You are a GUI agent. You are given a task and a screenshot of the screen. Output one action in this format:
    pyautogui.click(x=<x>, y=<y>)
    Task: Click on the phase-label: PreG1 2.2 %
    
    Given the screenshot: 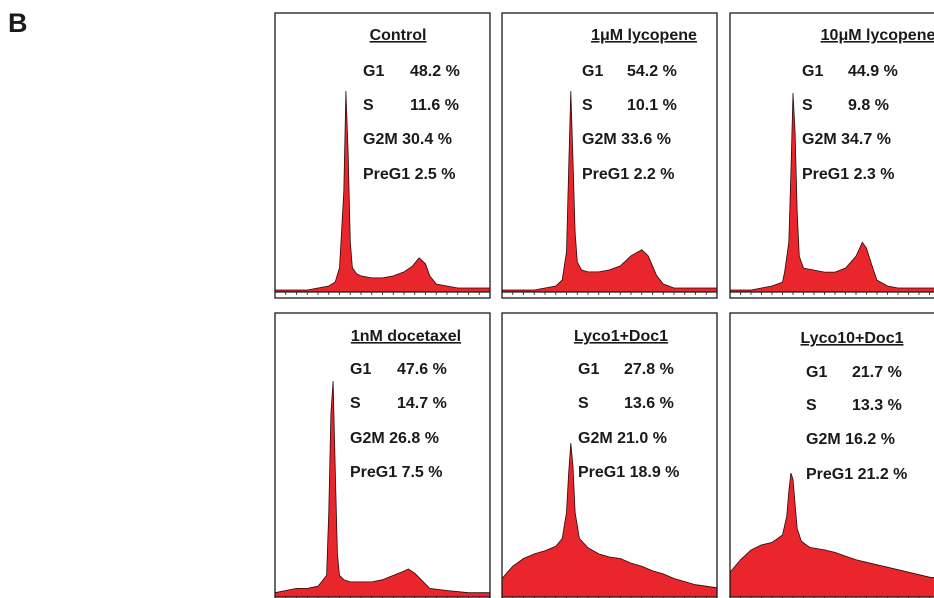 What is the action you would take?
    pyautogui.click(x=628, y=174)
    